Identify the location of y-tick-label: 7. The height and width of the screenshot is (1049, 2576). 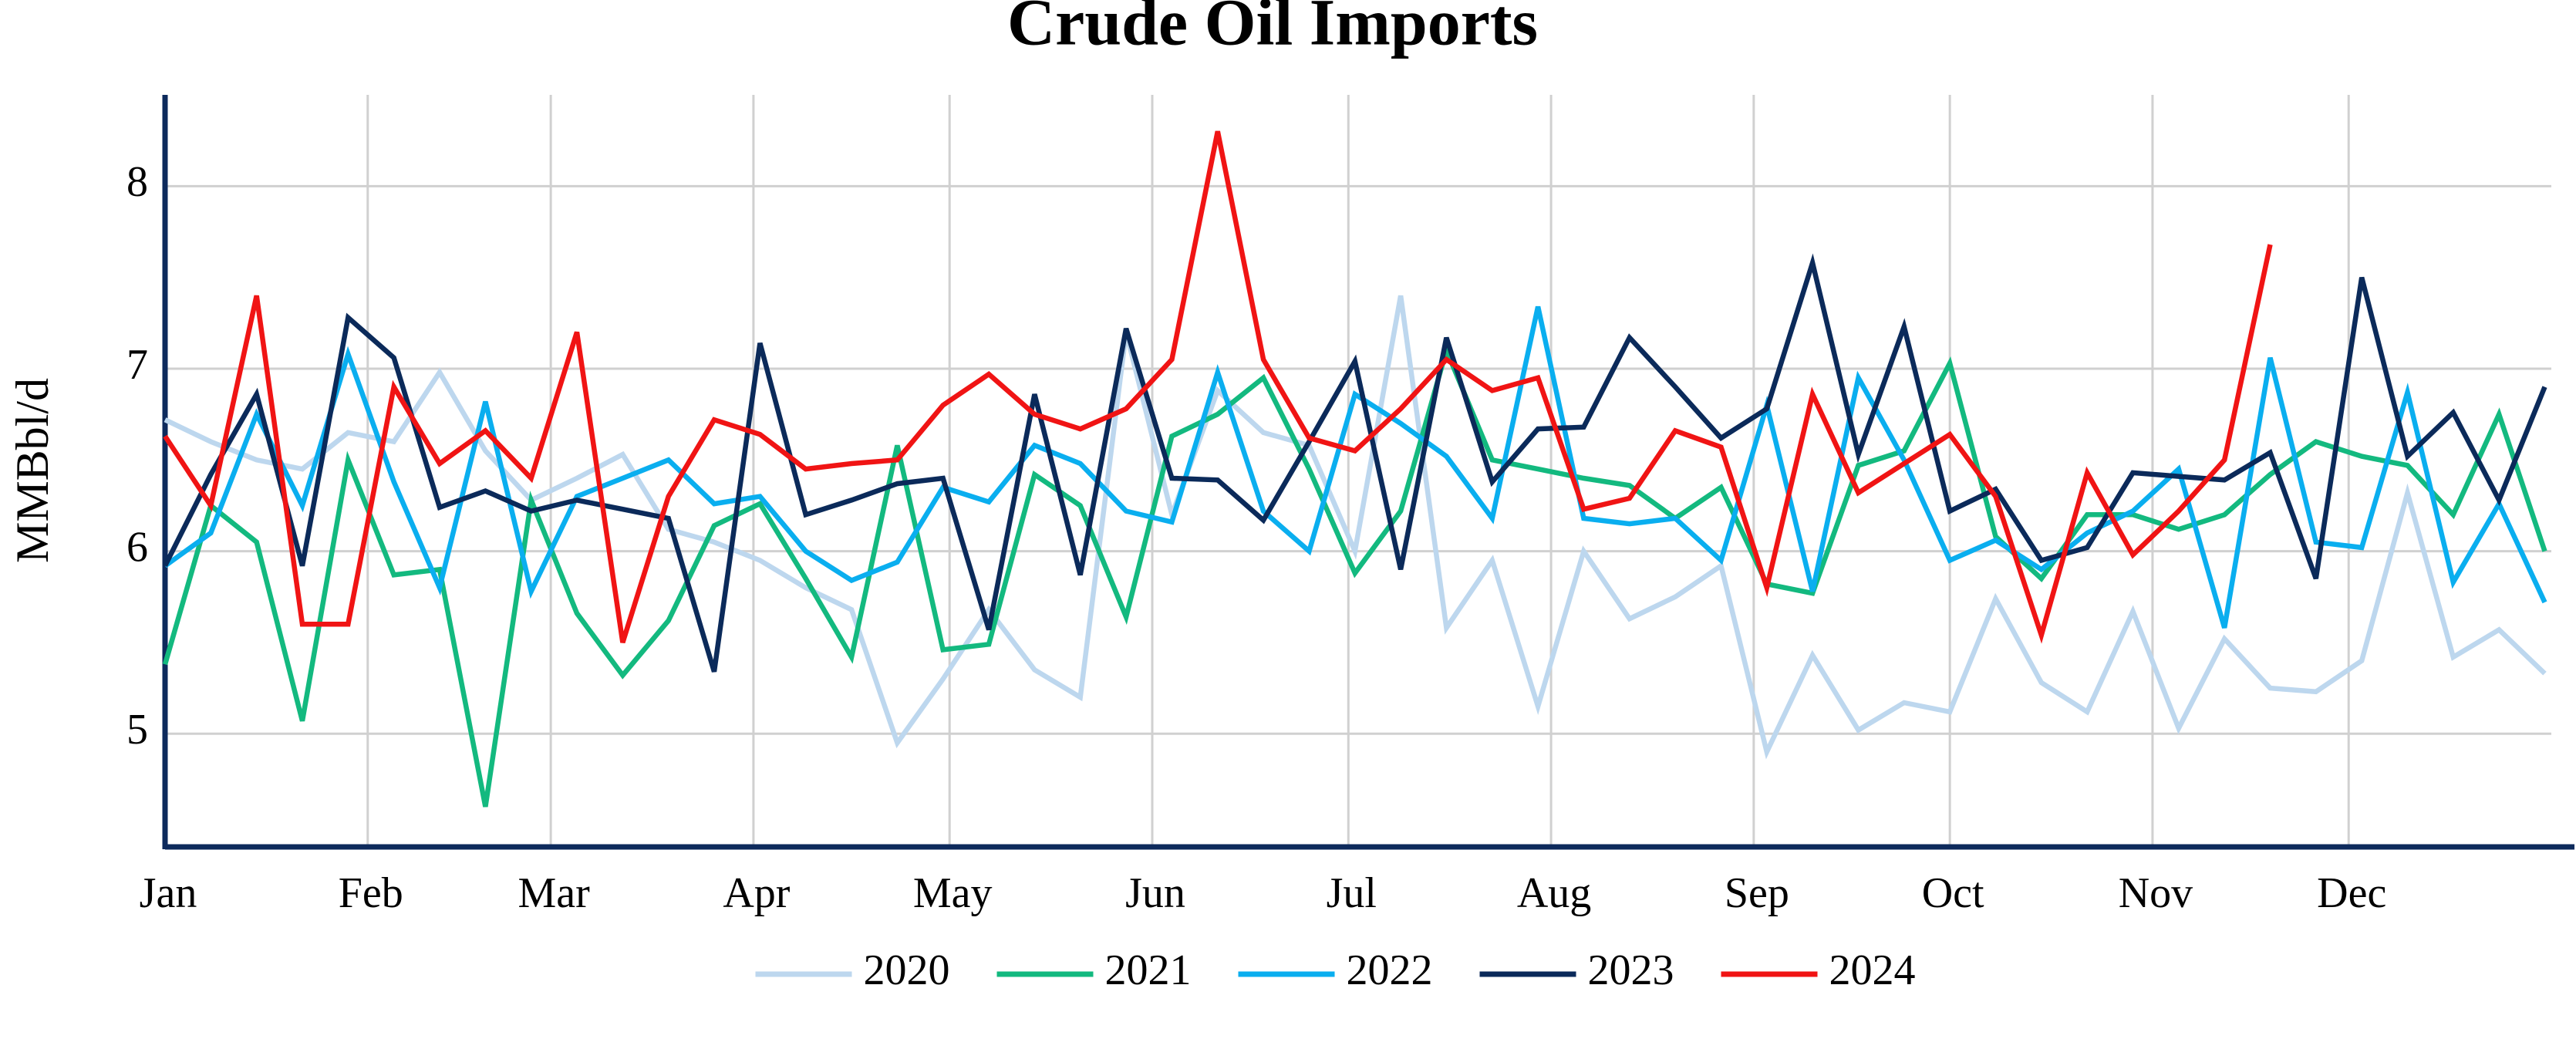
(137, 365).